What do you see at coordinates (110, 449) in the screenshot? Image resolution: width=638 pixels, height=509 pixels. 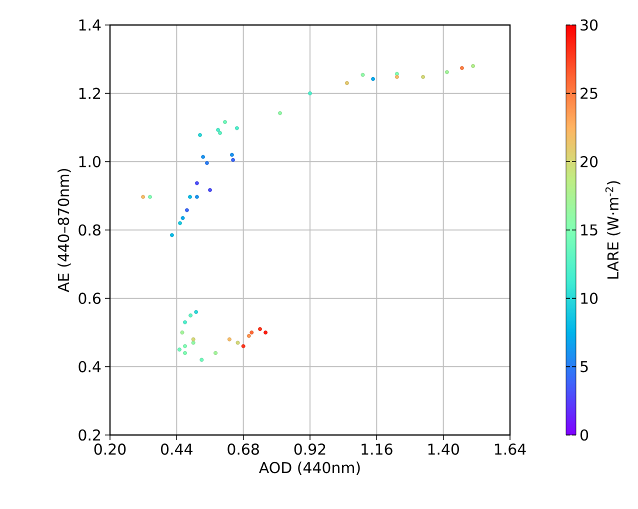 I see `x-tick-label: 0.20` at bounding box center [110, 449].